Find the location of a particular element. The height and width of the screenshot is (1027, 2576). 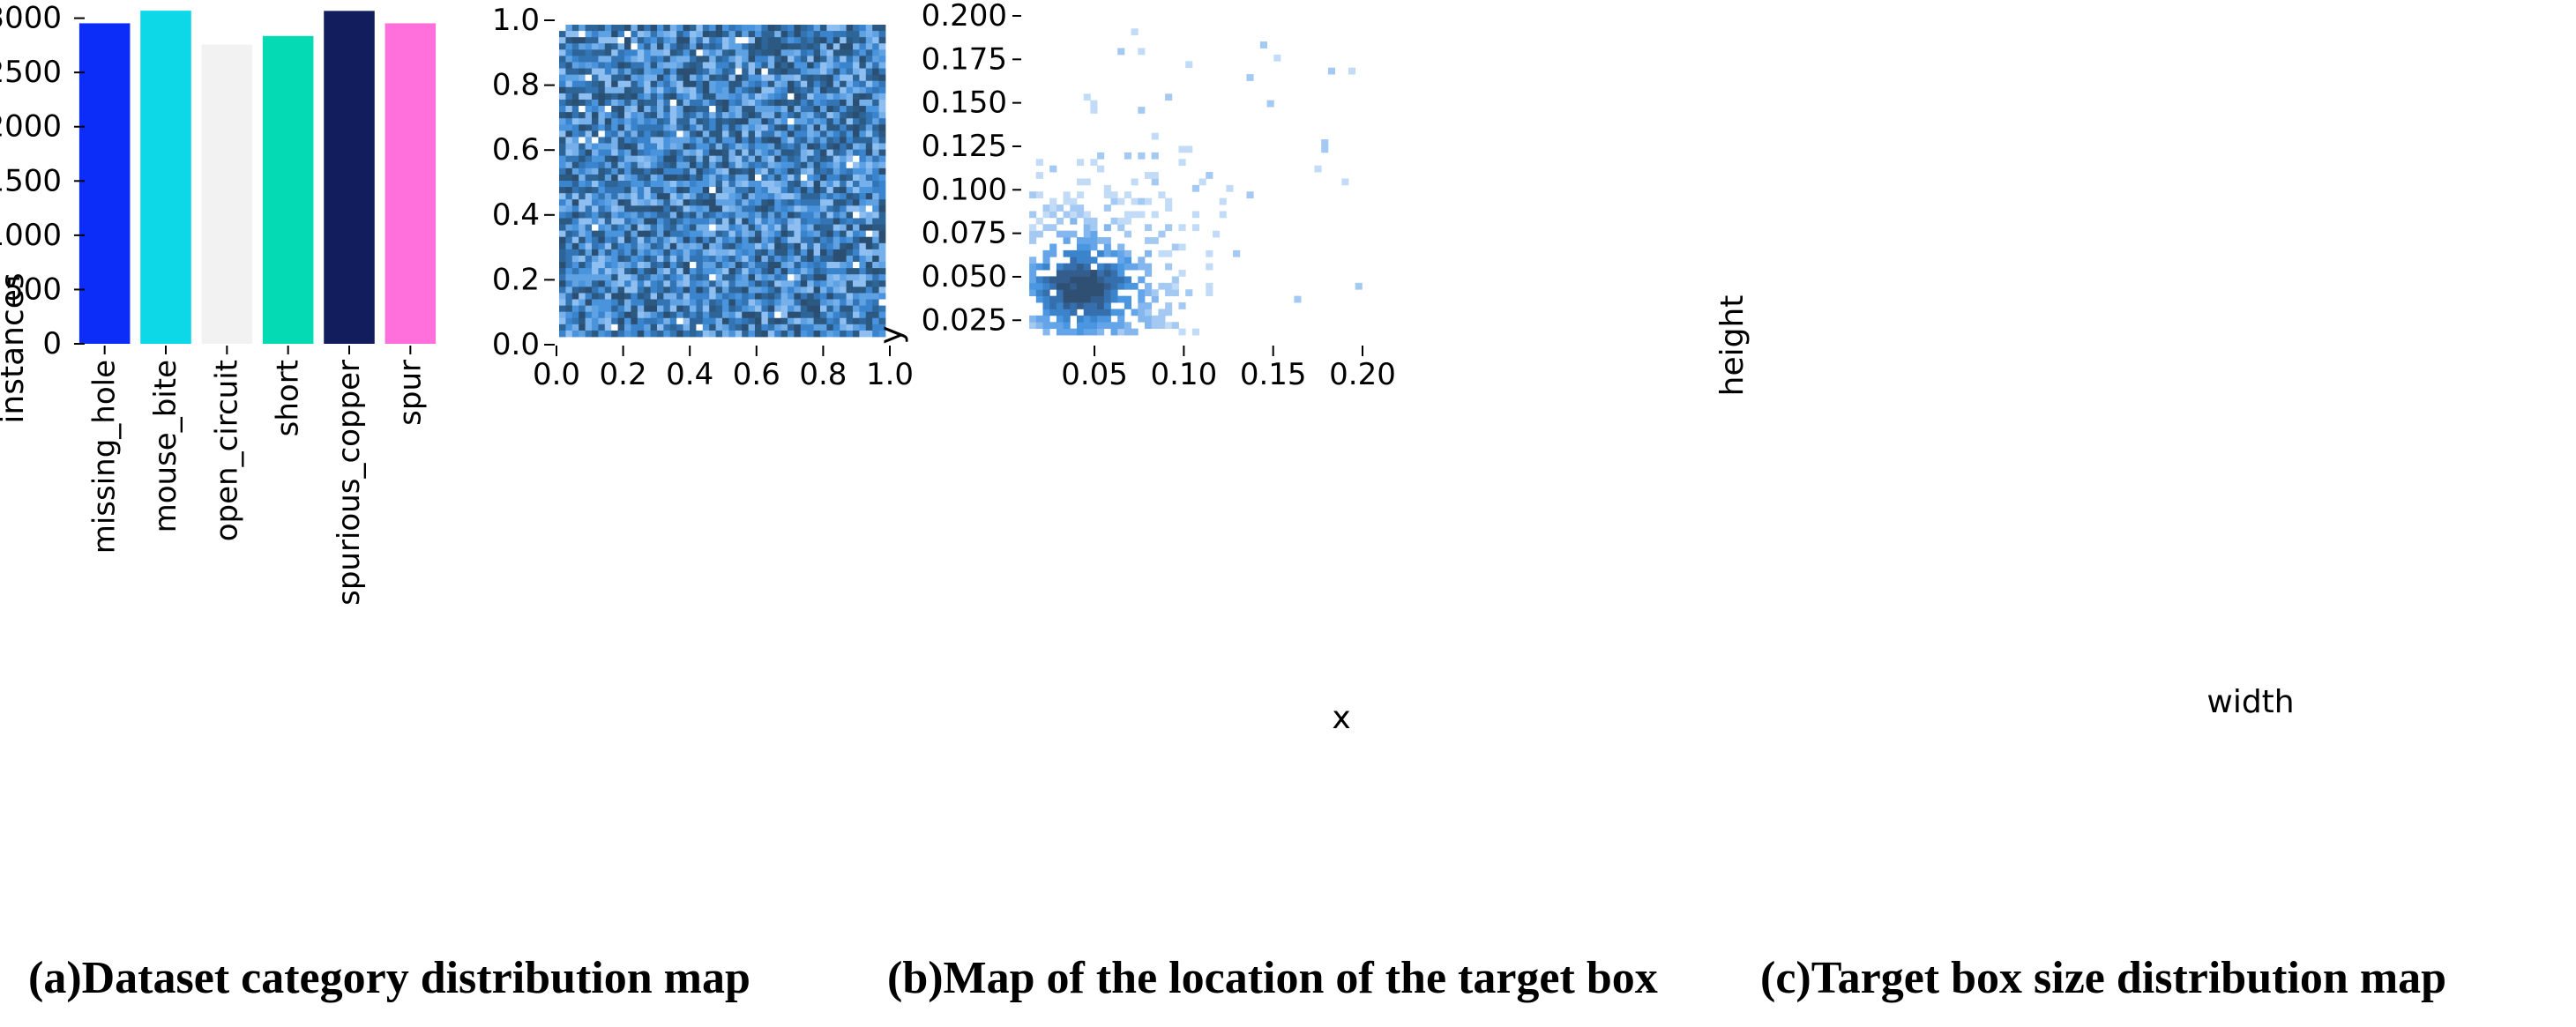

x-tick-label: 0.8 is located at coordinates (823, 374).